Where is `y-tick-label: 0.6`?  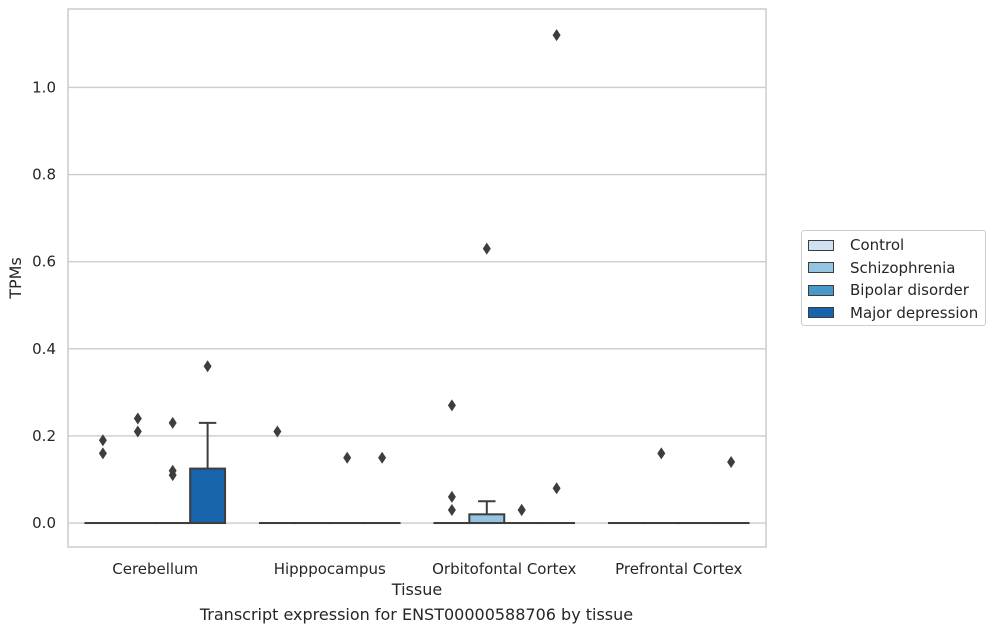
y-tick-label: 0.6 is located at coordinates (44, 262).